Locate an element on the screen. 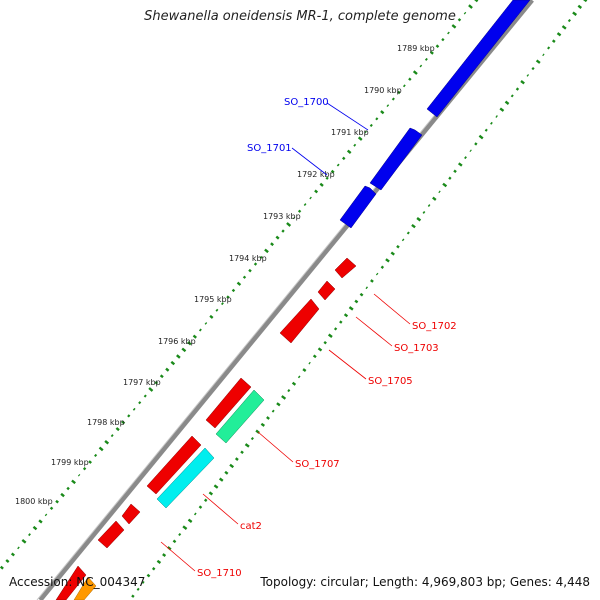 This screenshot has width=600, height=600. gene-label-so1705: SO_1705 is located at coordinates (390, 381).